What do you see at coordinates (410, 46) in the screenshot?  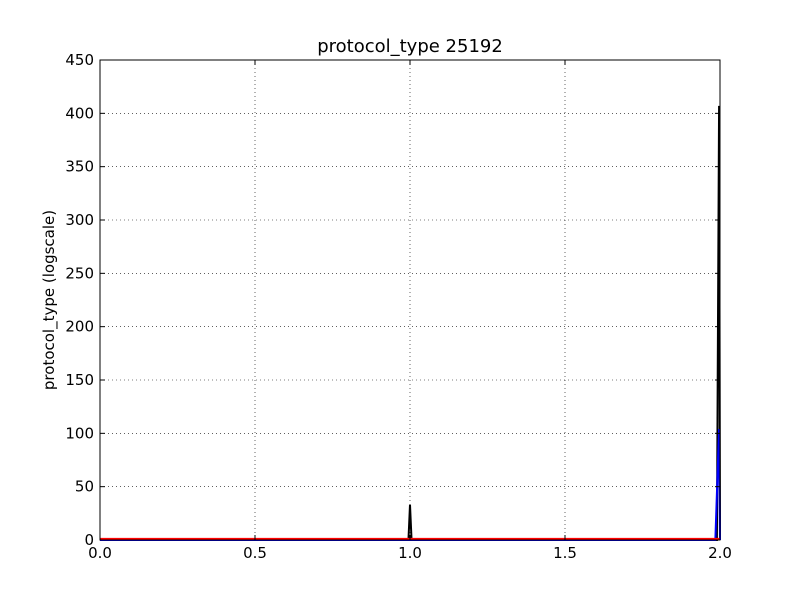 I see `chart-title: protocol_type 25192` at bounding box center [410, 46].